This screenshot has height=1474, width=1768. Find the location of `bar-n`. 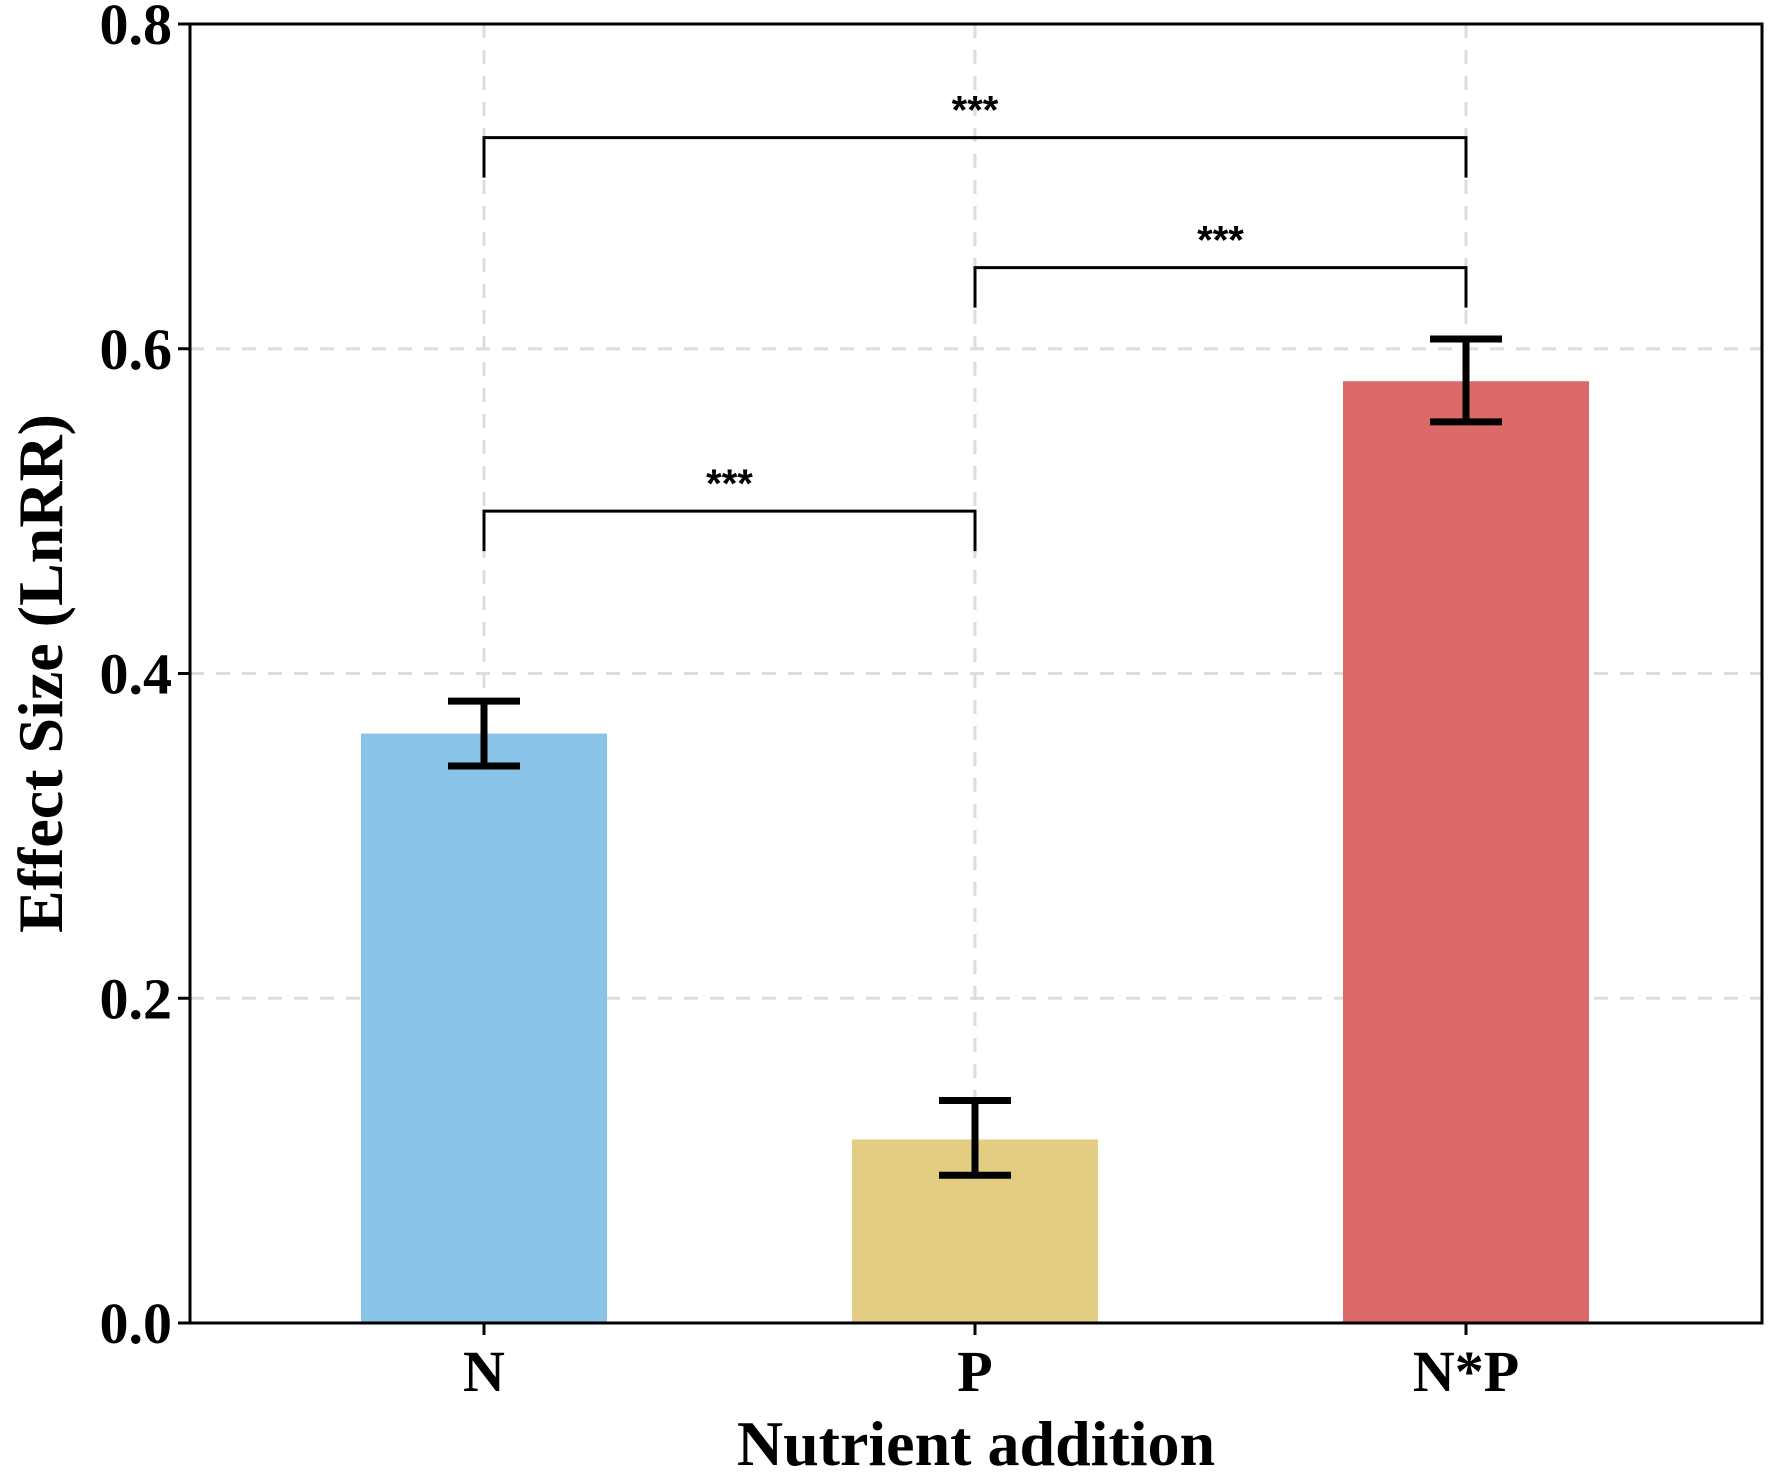

bar-n is located at coordinates (484, 1028).